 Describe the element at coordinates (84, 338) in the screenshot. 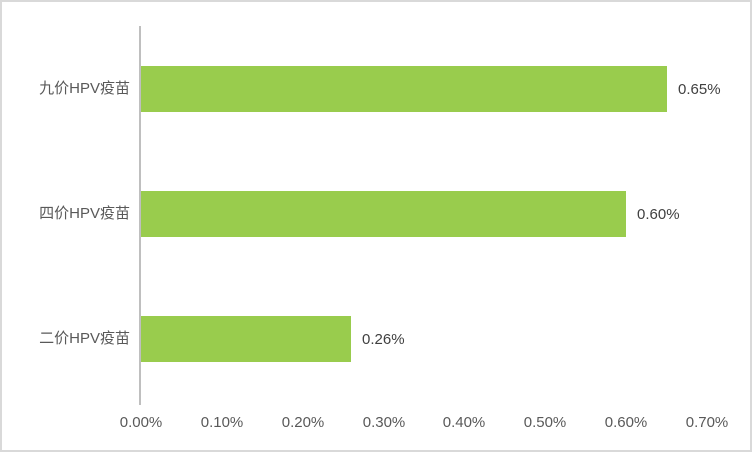

I see `category-label: 二价HPV疫苗` at that location.